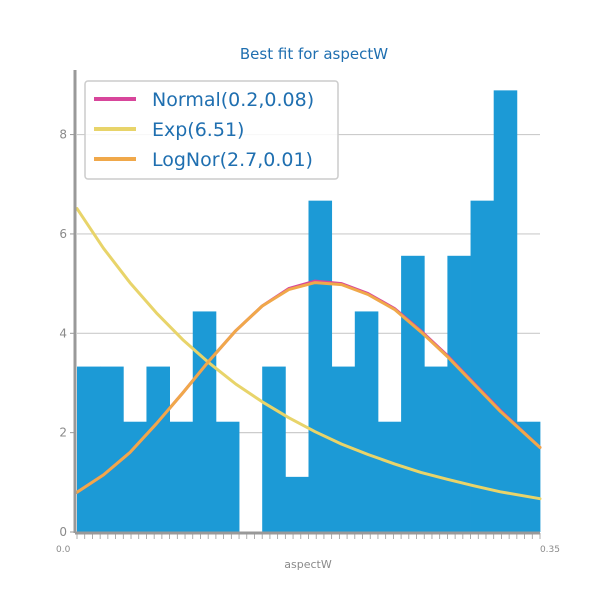  I want to click on y-tick-label: 2, so click(63, 433).